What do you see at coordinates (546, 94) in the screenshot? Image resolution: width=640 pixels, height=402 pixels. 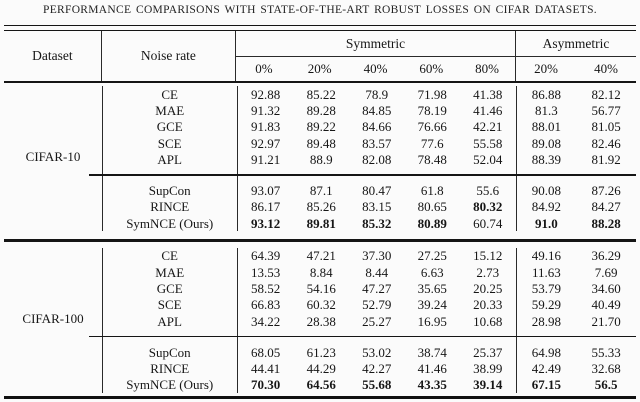 I see `value-cell: 86.88` at bounding box center [546, 94].